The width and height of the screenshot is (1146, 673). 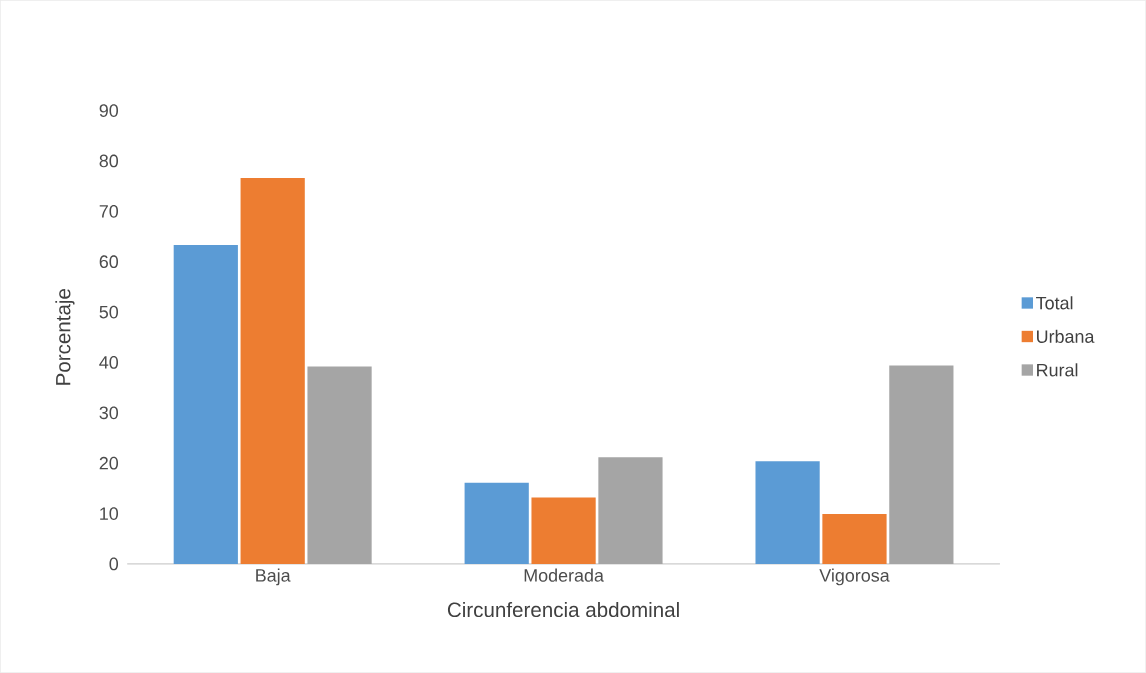 What do you see at coordinates (109, 110) in the screenshot?
I see `y-tick-label: 90` at bounding box center [109, 110].